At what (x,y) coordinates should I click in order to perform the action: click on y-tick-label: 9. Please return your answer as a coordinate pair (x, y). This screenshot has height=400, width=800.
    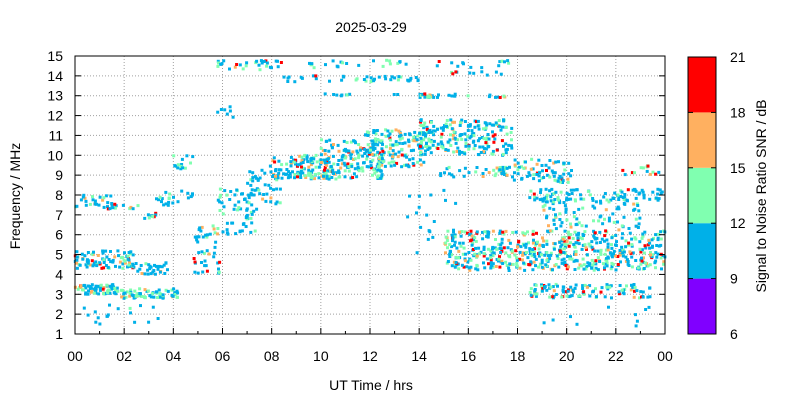
    Looking at the image, I should click on (59, 175).